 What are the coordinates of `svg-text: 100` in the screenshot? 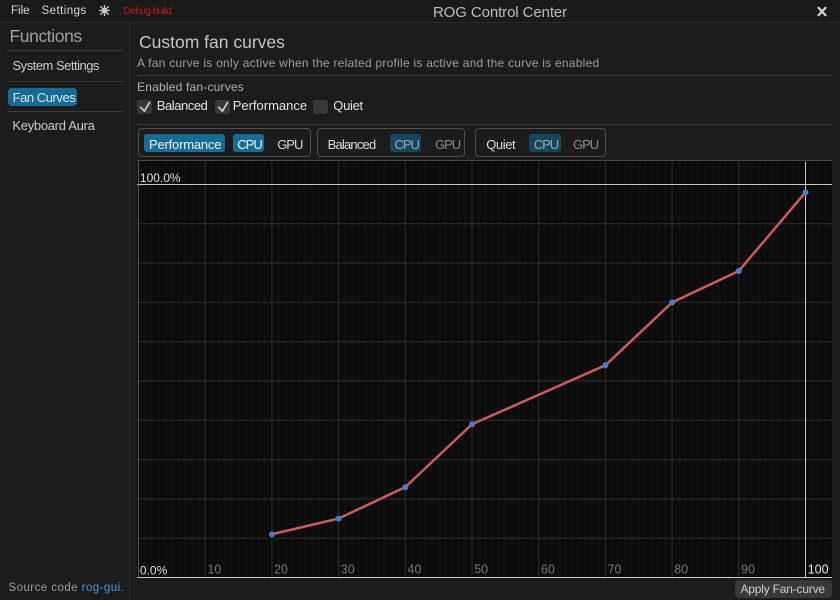 It's located at (818, 570).